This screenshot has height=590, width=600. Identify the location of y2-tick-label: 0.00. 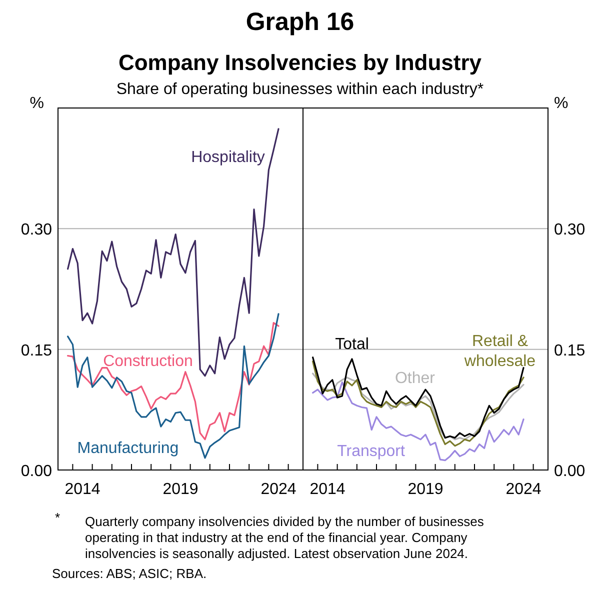
(570, 471).